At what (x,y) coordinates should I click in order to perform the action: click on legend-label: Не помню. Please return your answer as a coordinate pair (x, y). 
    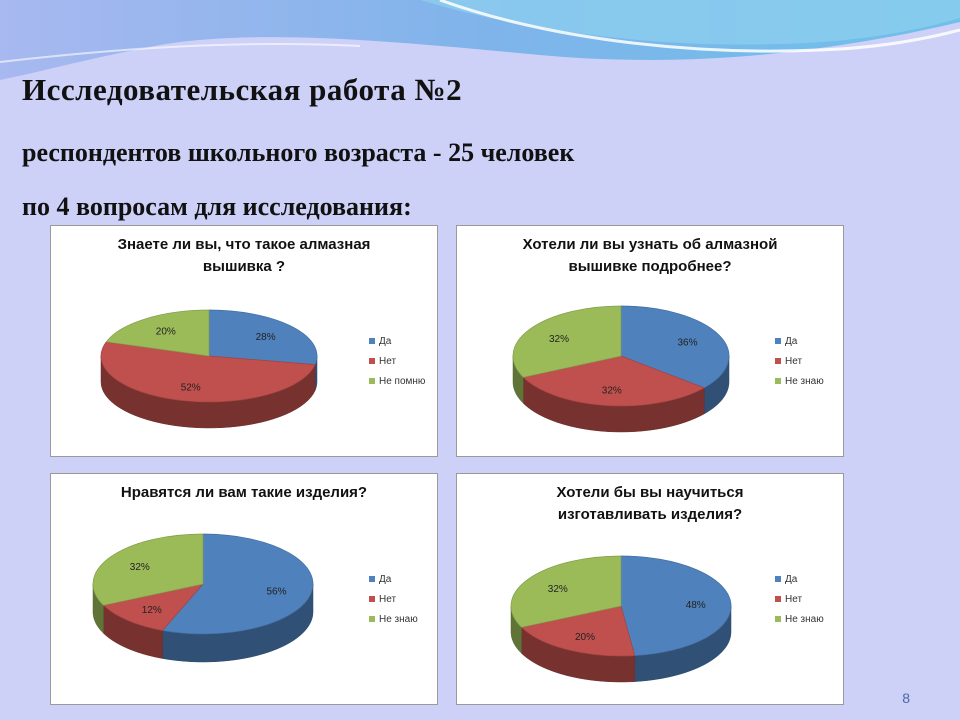
    Looking at the image, I should click on (402, 381).